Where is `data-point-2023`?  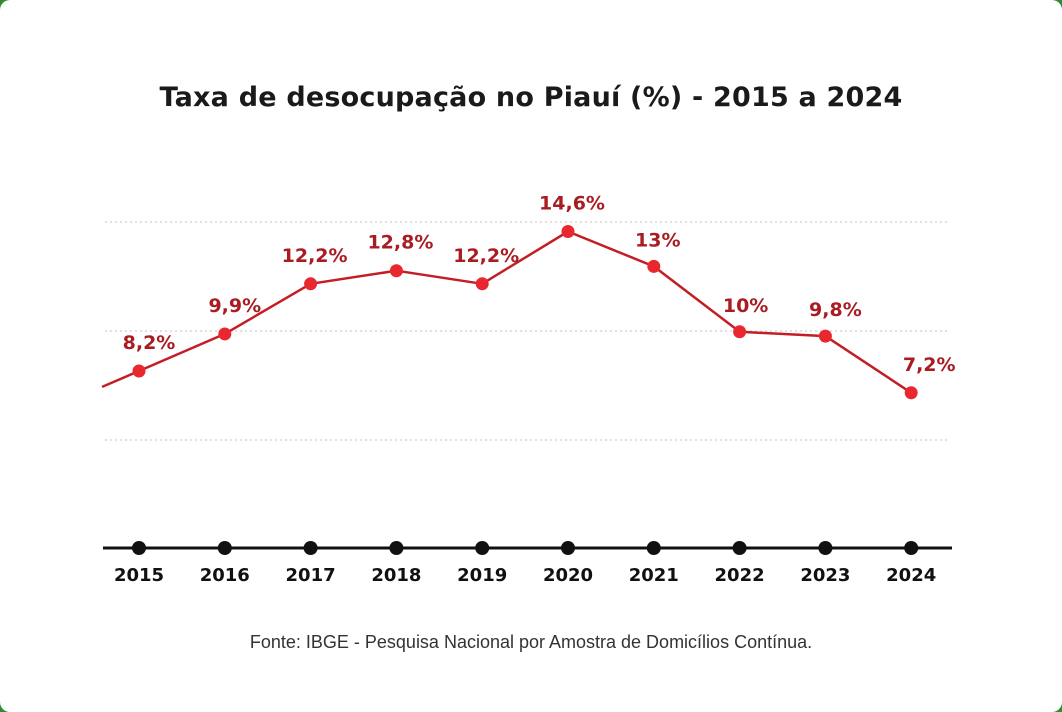 data-point-2023 is located at coordinates (825, 336).